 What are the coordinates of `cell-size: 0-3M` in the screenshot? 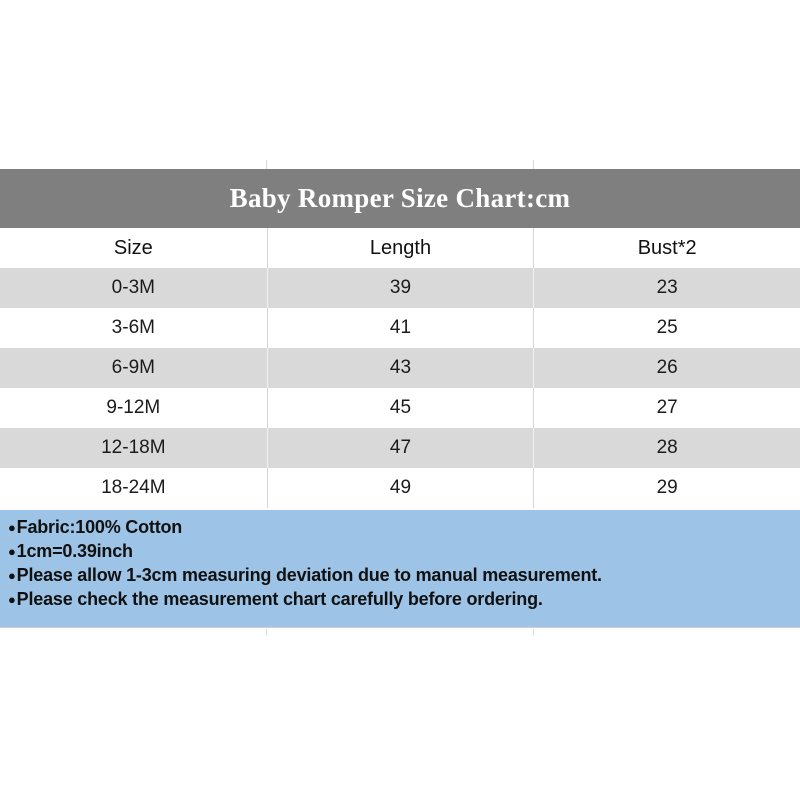 It's located at (133, 287).